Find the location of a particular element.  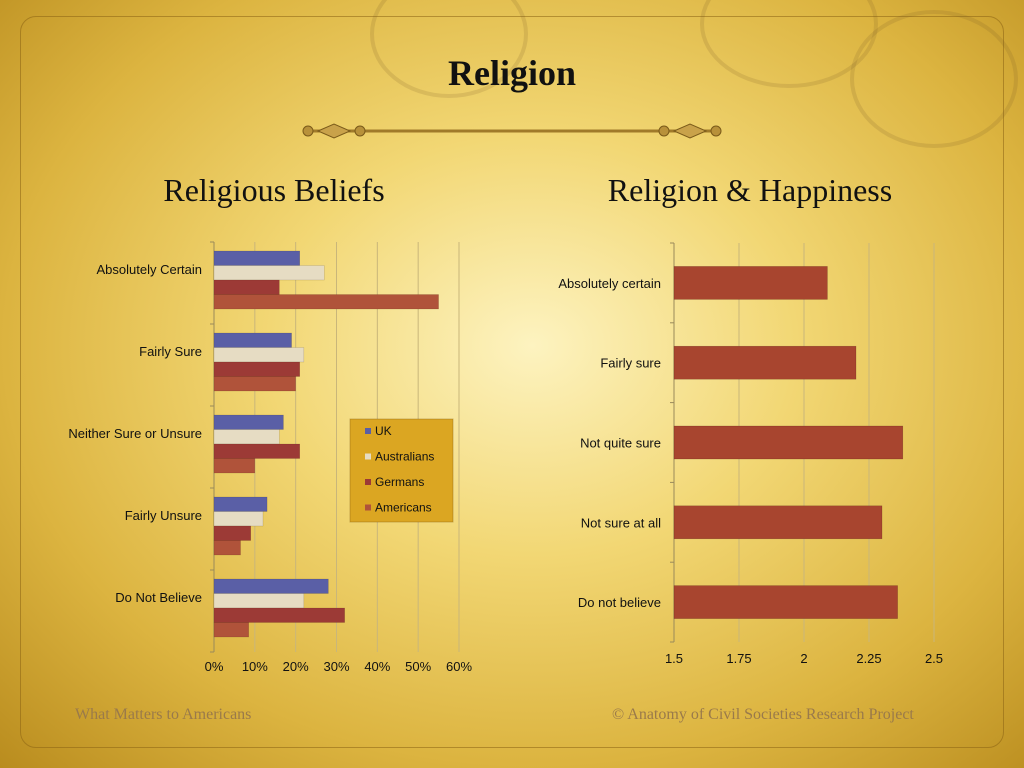

category-label: Not sure at all is located at coordinates (621, 522).